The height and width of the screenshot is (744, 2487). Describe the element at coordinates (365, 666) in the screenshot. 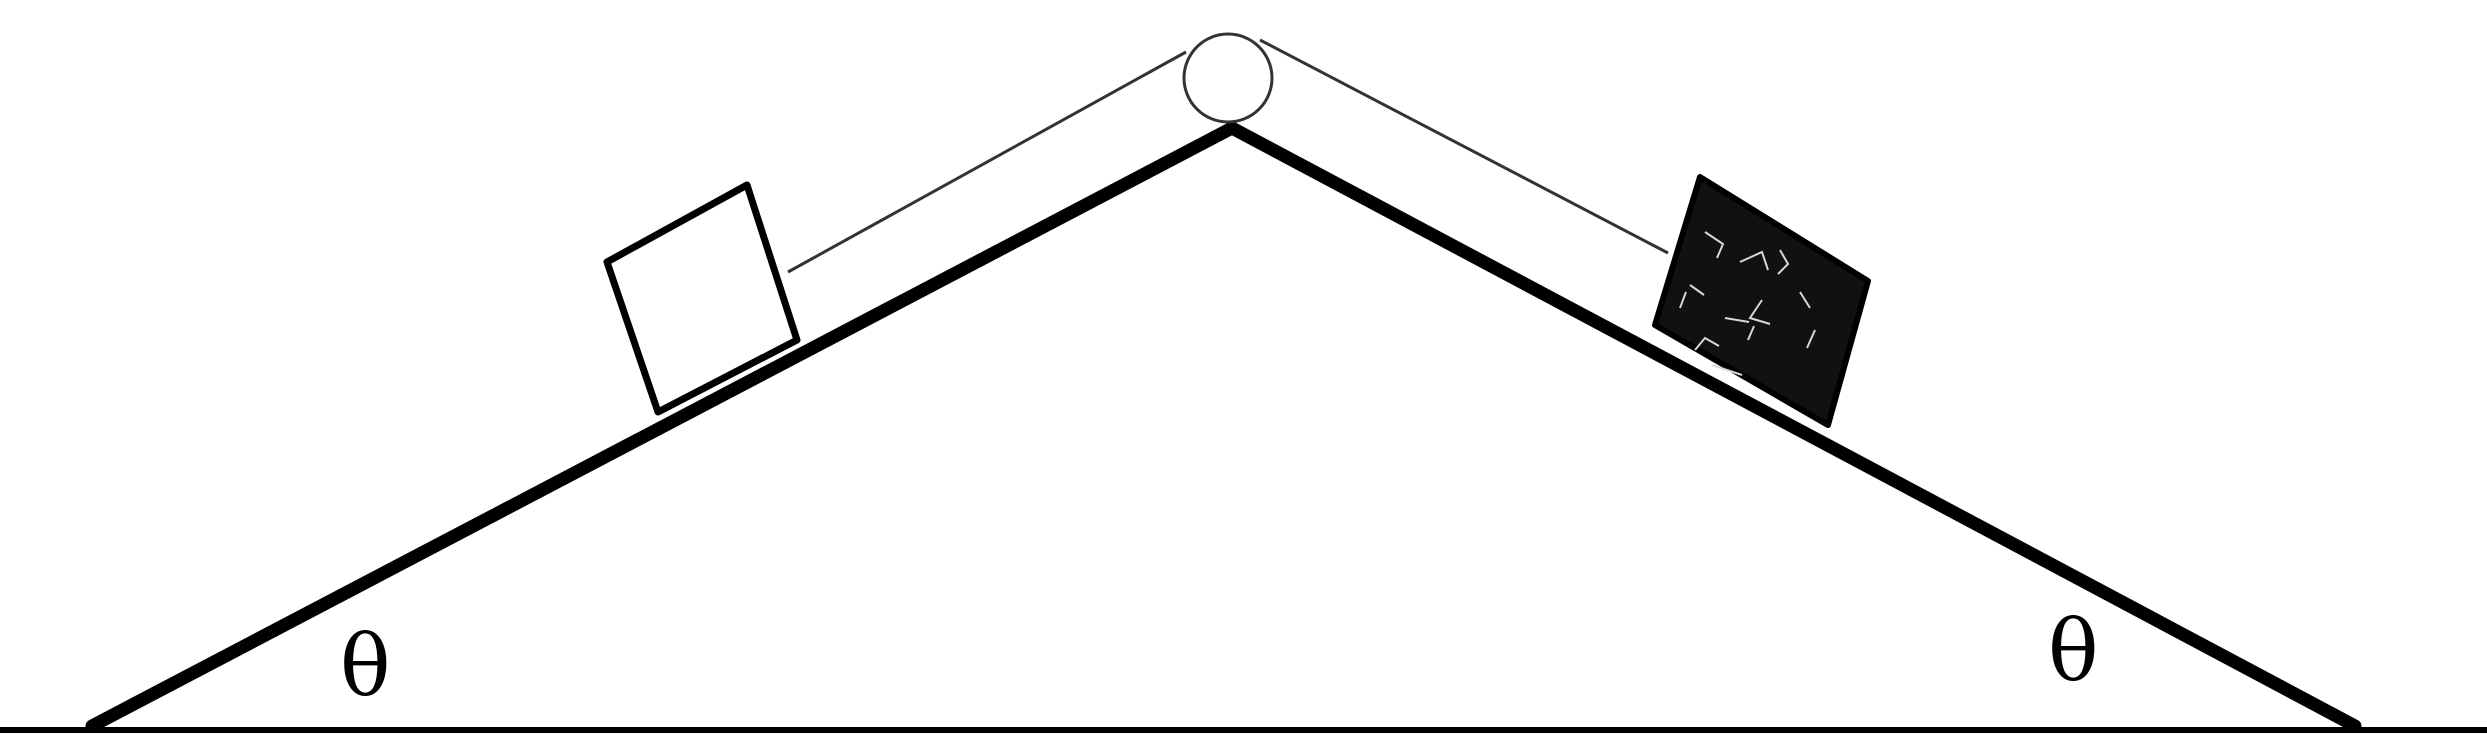

I see `left-angle-label: θ` at that location.